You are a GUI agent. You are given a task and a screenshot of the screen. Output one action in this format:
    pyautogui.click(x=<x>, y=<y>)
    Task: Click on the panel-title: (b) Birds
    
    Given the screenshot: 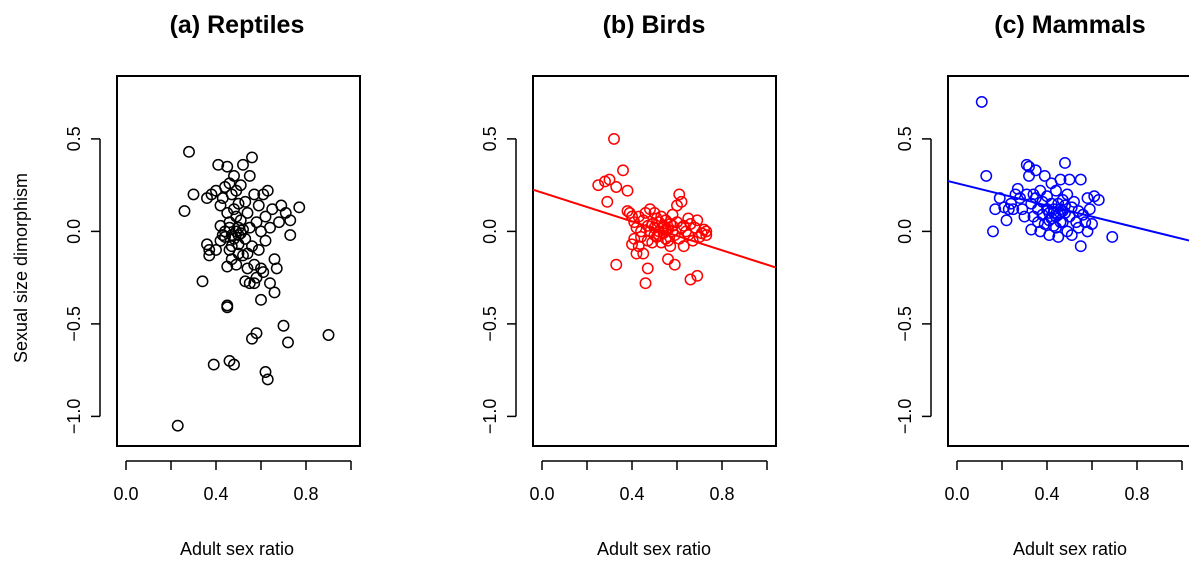 What is the action you would take?
    pyautogui.click(x=654, y=25)
    